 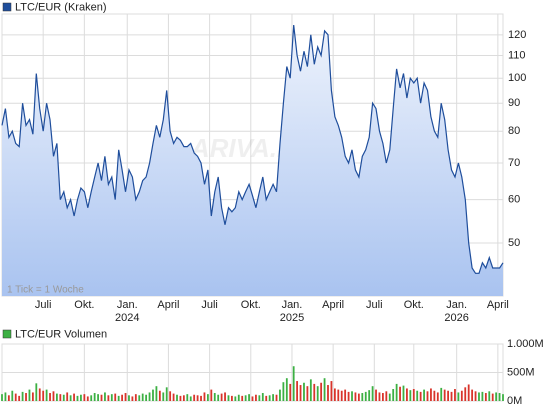 What do you see at coordinates (517, 35) in the screenshot?
I see `y-tick-label: 120` at bounding box center [517, 35].